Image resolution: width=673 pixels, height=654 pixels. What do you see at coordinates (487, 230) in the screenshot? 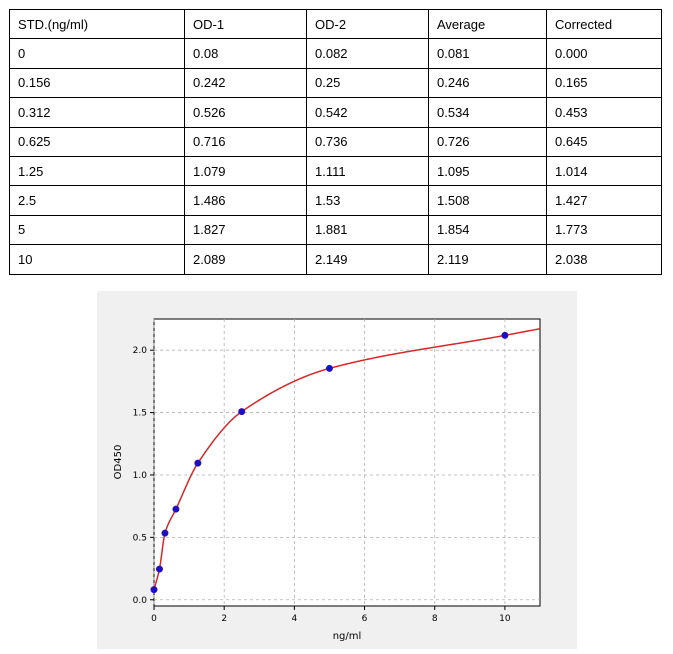
I see `cell-average: 1.854` at bounding box center [487, 230].